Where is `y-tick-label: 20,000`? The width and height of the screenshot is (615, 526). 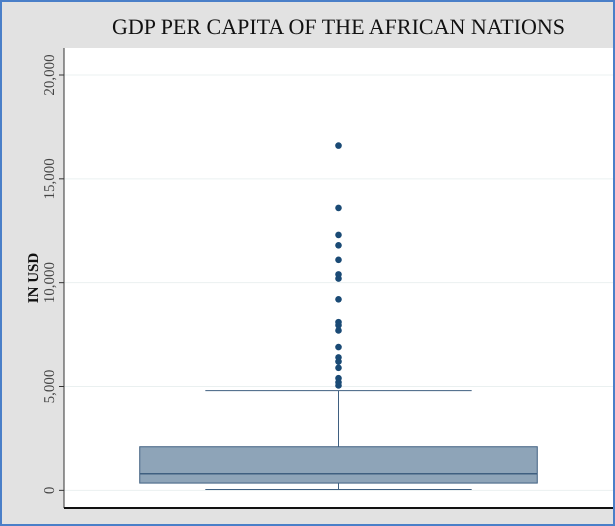 y-tick-label: 20,000 is located at coordinates (50, 75).